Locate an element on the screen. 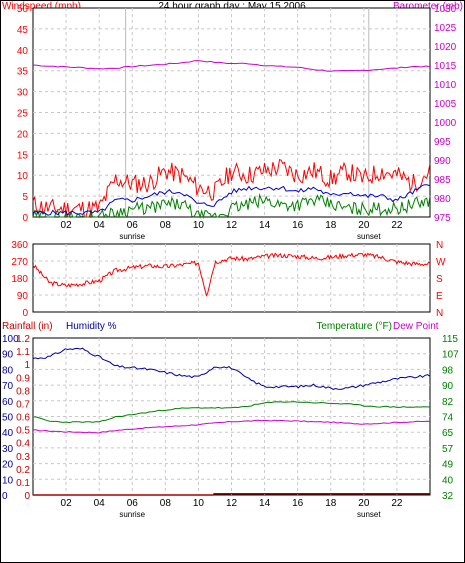 The height and width of the screenshot is (563, 465). rainfall-tick-label: 0.2 is located at coordinates (23, 470).